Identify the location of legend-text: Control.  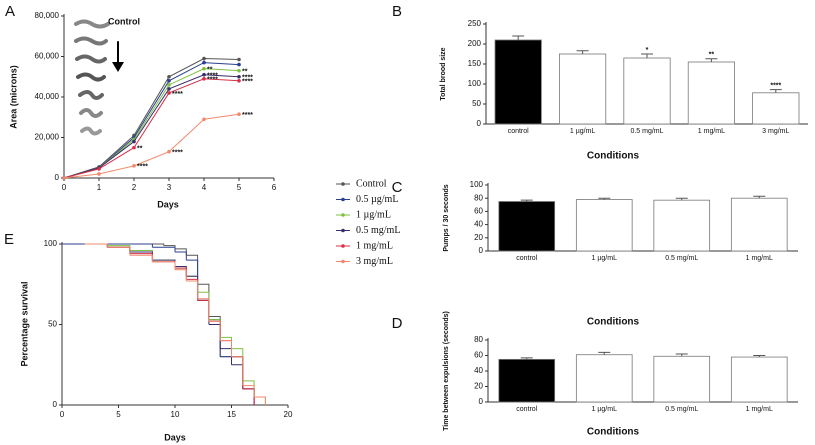
(371, 183).